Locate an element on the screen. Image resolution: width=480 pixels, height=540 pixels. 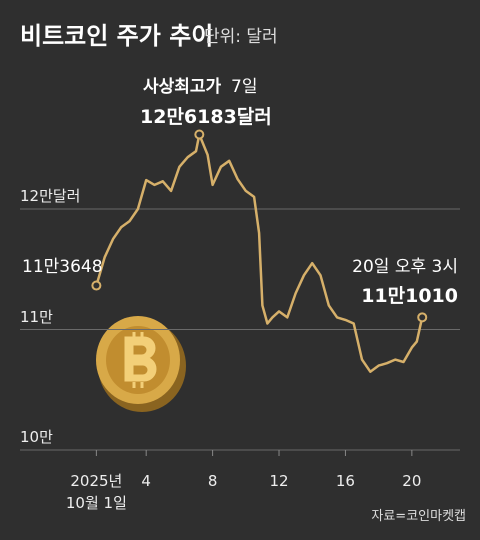
x-tick-label: 8 is located at coordinates (212, 481).